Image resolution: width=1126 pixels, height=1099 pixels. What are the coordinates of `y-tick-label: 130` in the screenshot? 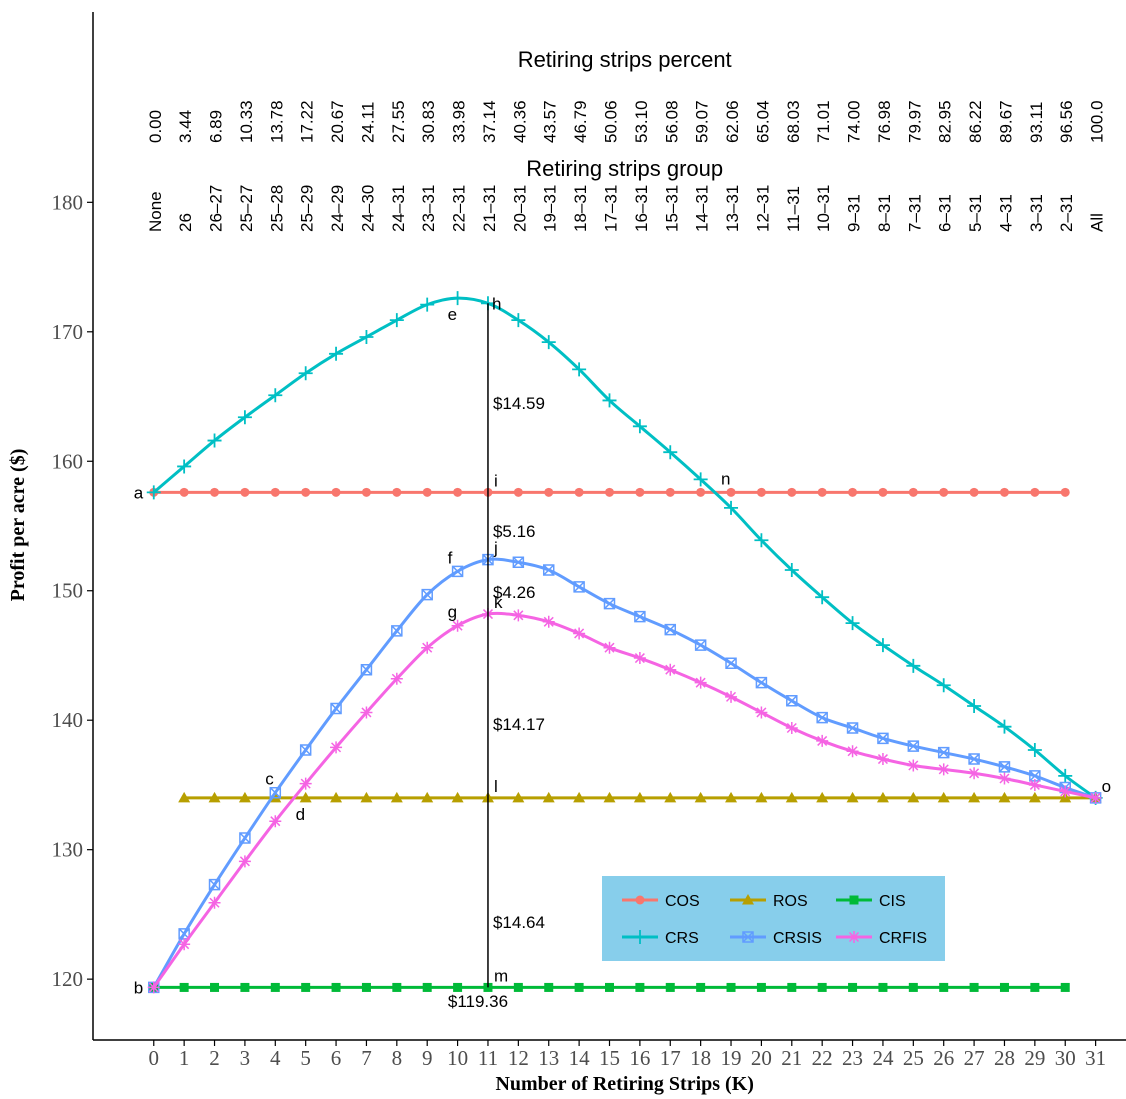 It's located at (68, 850).